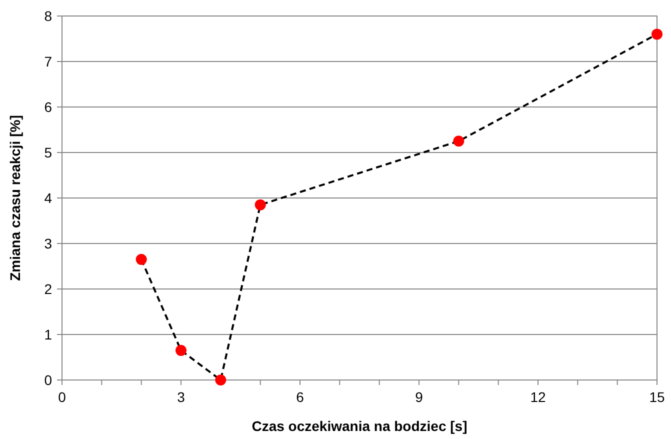 This screenshot has width=671, height=439. I want to click on y-tick-label: 6, so click(48, 107).